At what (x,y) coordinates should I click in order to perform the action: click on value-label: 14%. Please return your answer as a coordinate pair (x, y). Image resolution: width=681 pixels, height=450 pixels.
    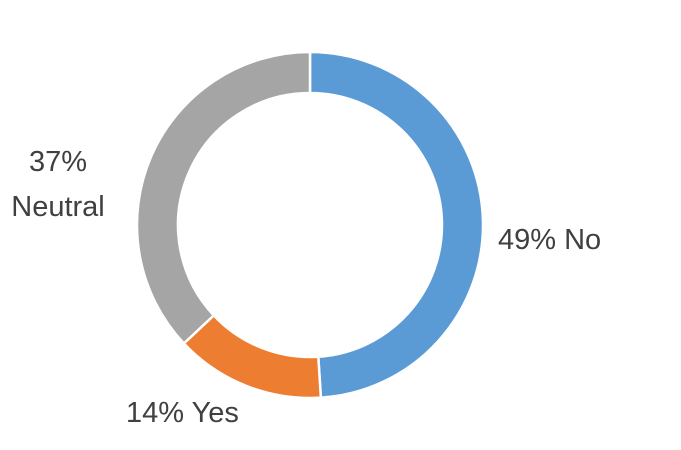
    Looking at the image, I should click on (155, 413).